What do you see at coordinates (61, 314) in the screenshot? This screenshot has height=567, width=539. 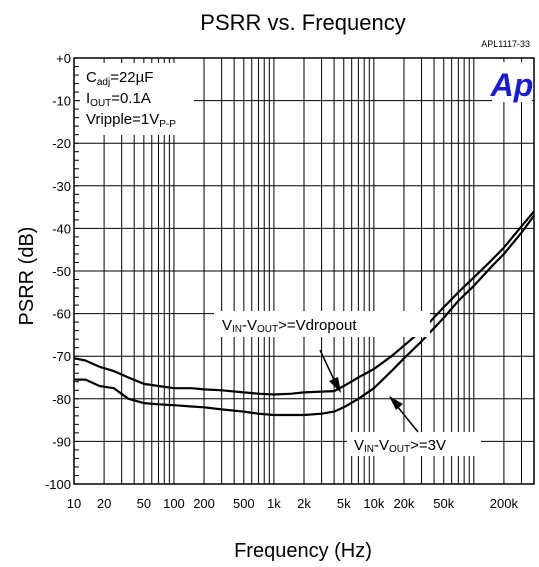 I see `y-tick-label: -60` at bounding box center [61, 314].